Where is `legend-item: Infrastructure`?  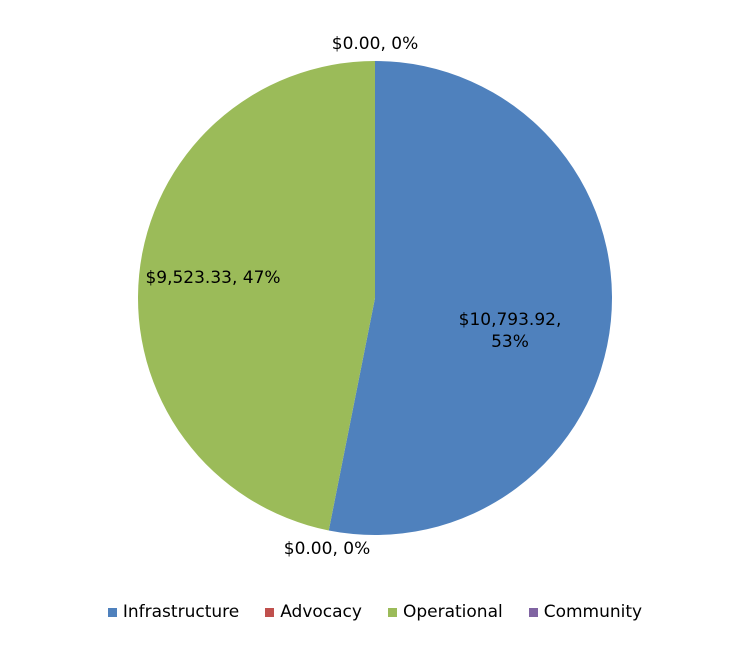 legend-item: Infrastructure is located at coordinates (173, 612).